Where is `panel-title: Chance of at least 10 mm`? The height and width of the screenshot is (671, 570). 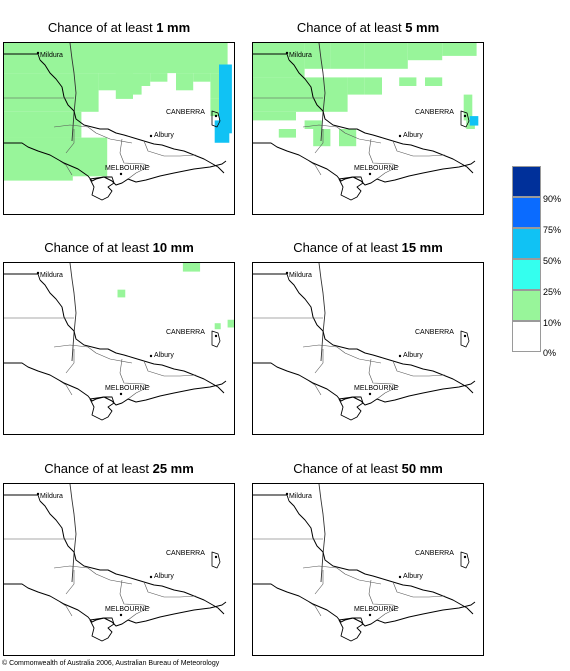
panel-title: Chance of at least 10 mm is located at coordinates (119, 247).